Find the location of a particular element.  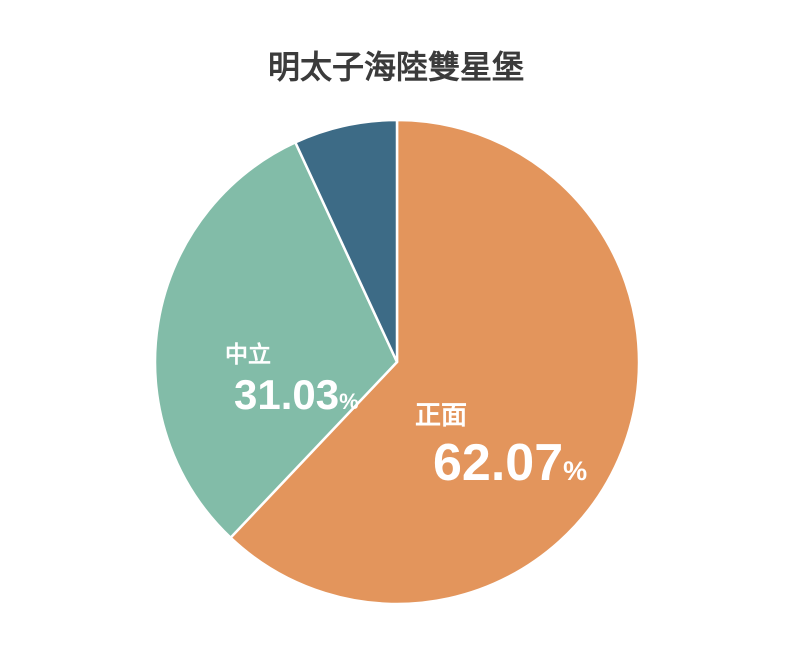

chart-title: 明太子海陸雙星堡 is located at coordinates (395, 67).